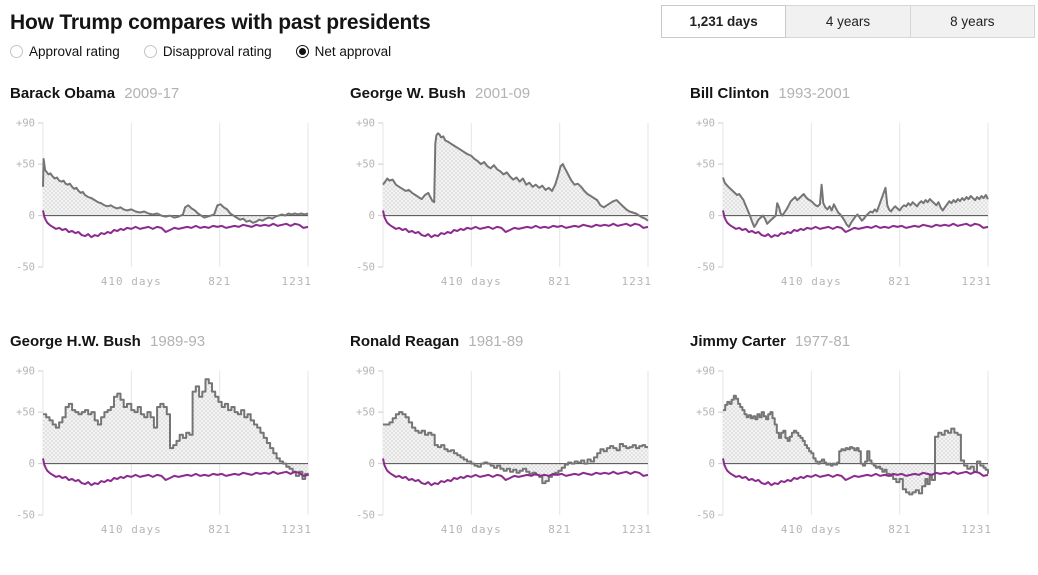 Image resolution: width=1038 pixels, height=575 pixels. I want to click on metric-filter-label: Disapproval rating, so click(217, 51).